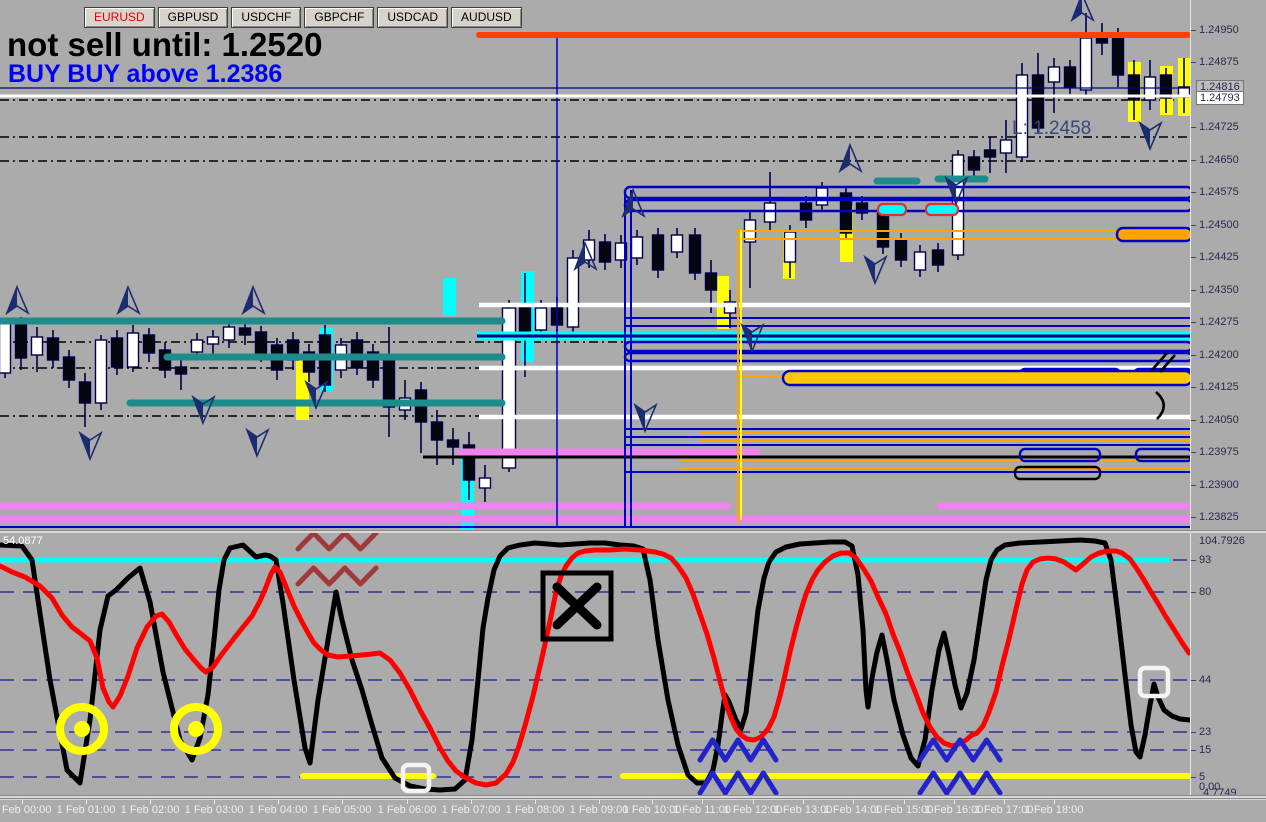  What do you see at coordinates (1205, 732) in the screenshot?
I see `indicator-level-label: 23` at bounding box center [1205, 732].